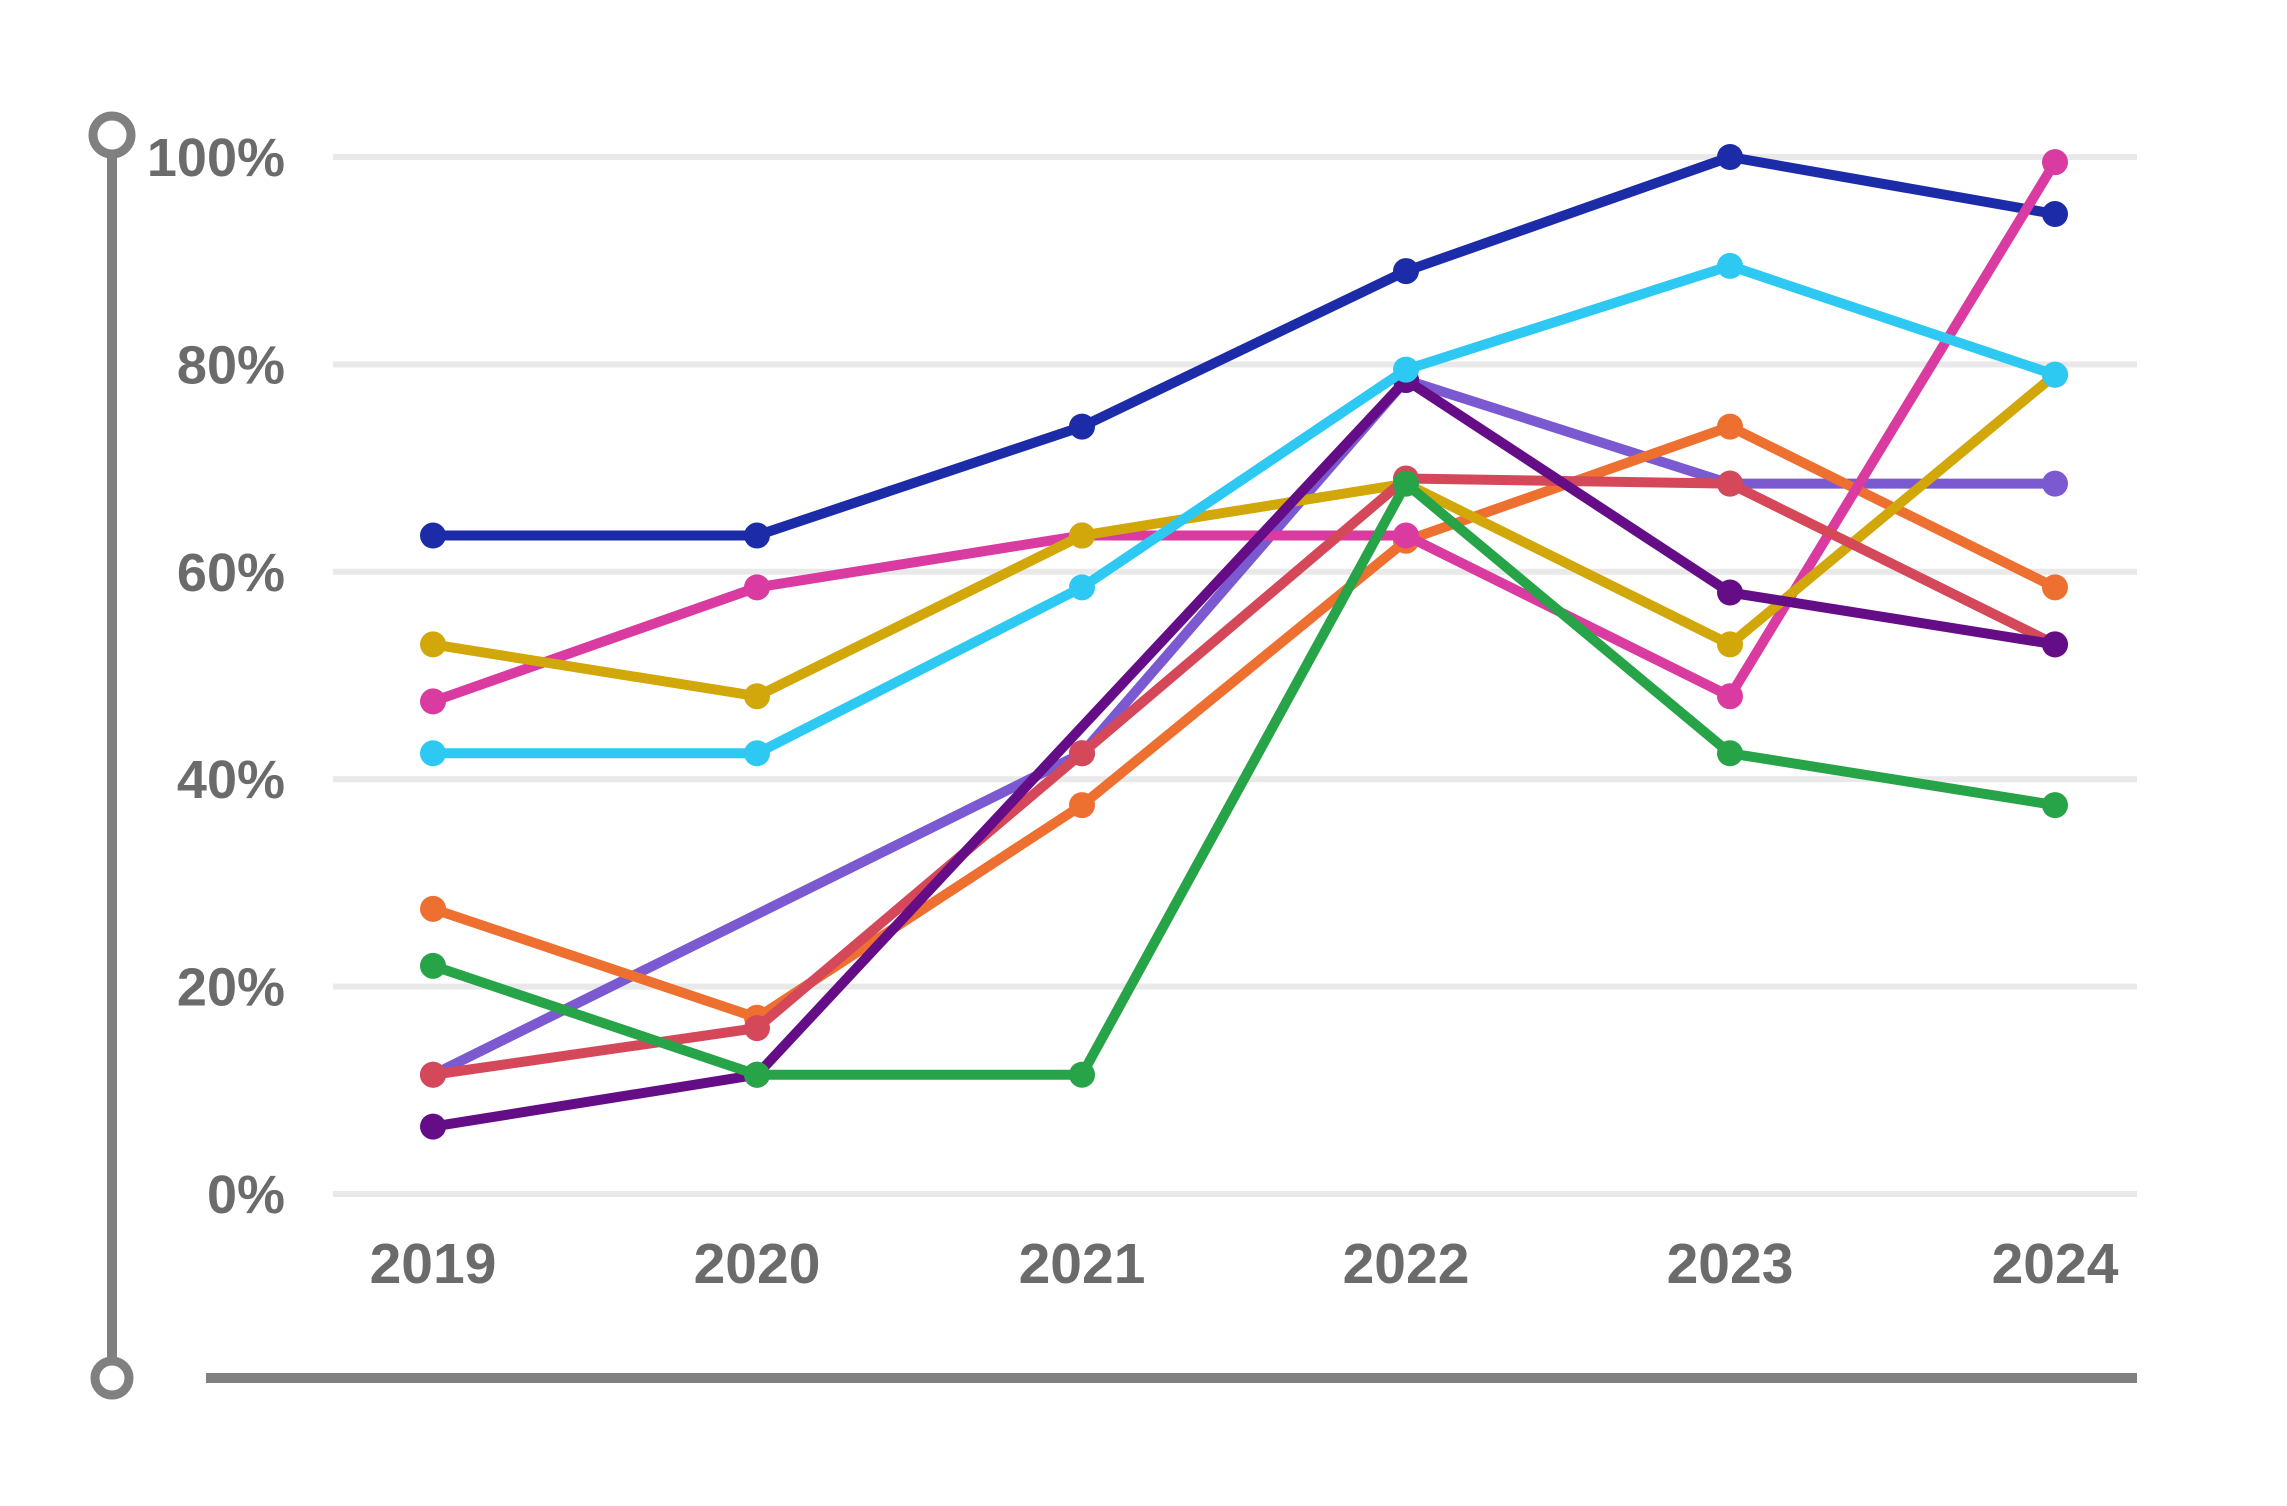 Image resolution: width=2287 pixels, height=1506 pixels. I want to click on series-dot-pink-2019, so click(433, 701).